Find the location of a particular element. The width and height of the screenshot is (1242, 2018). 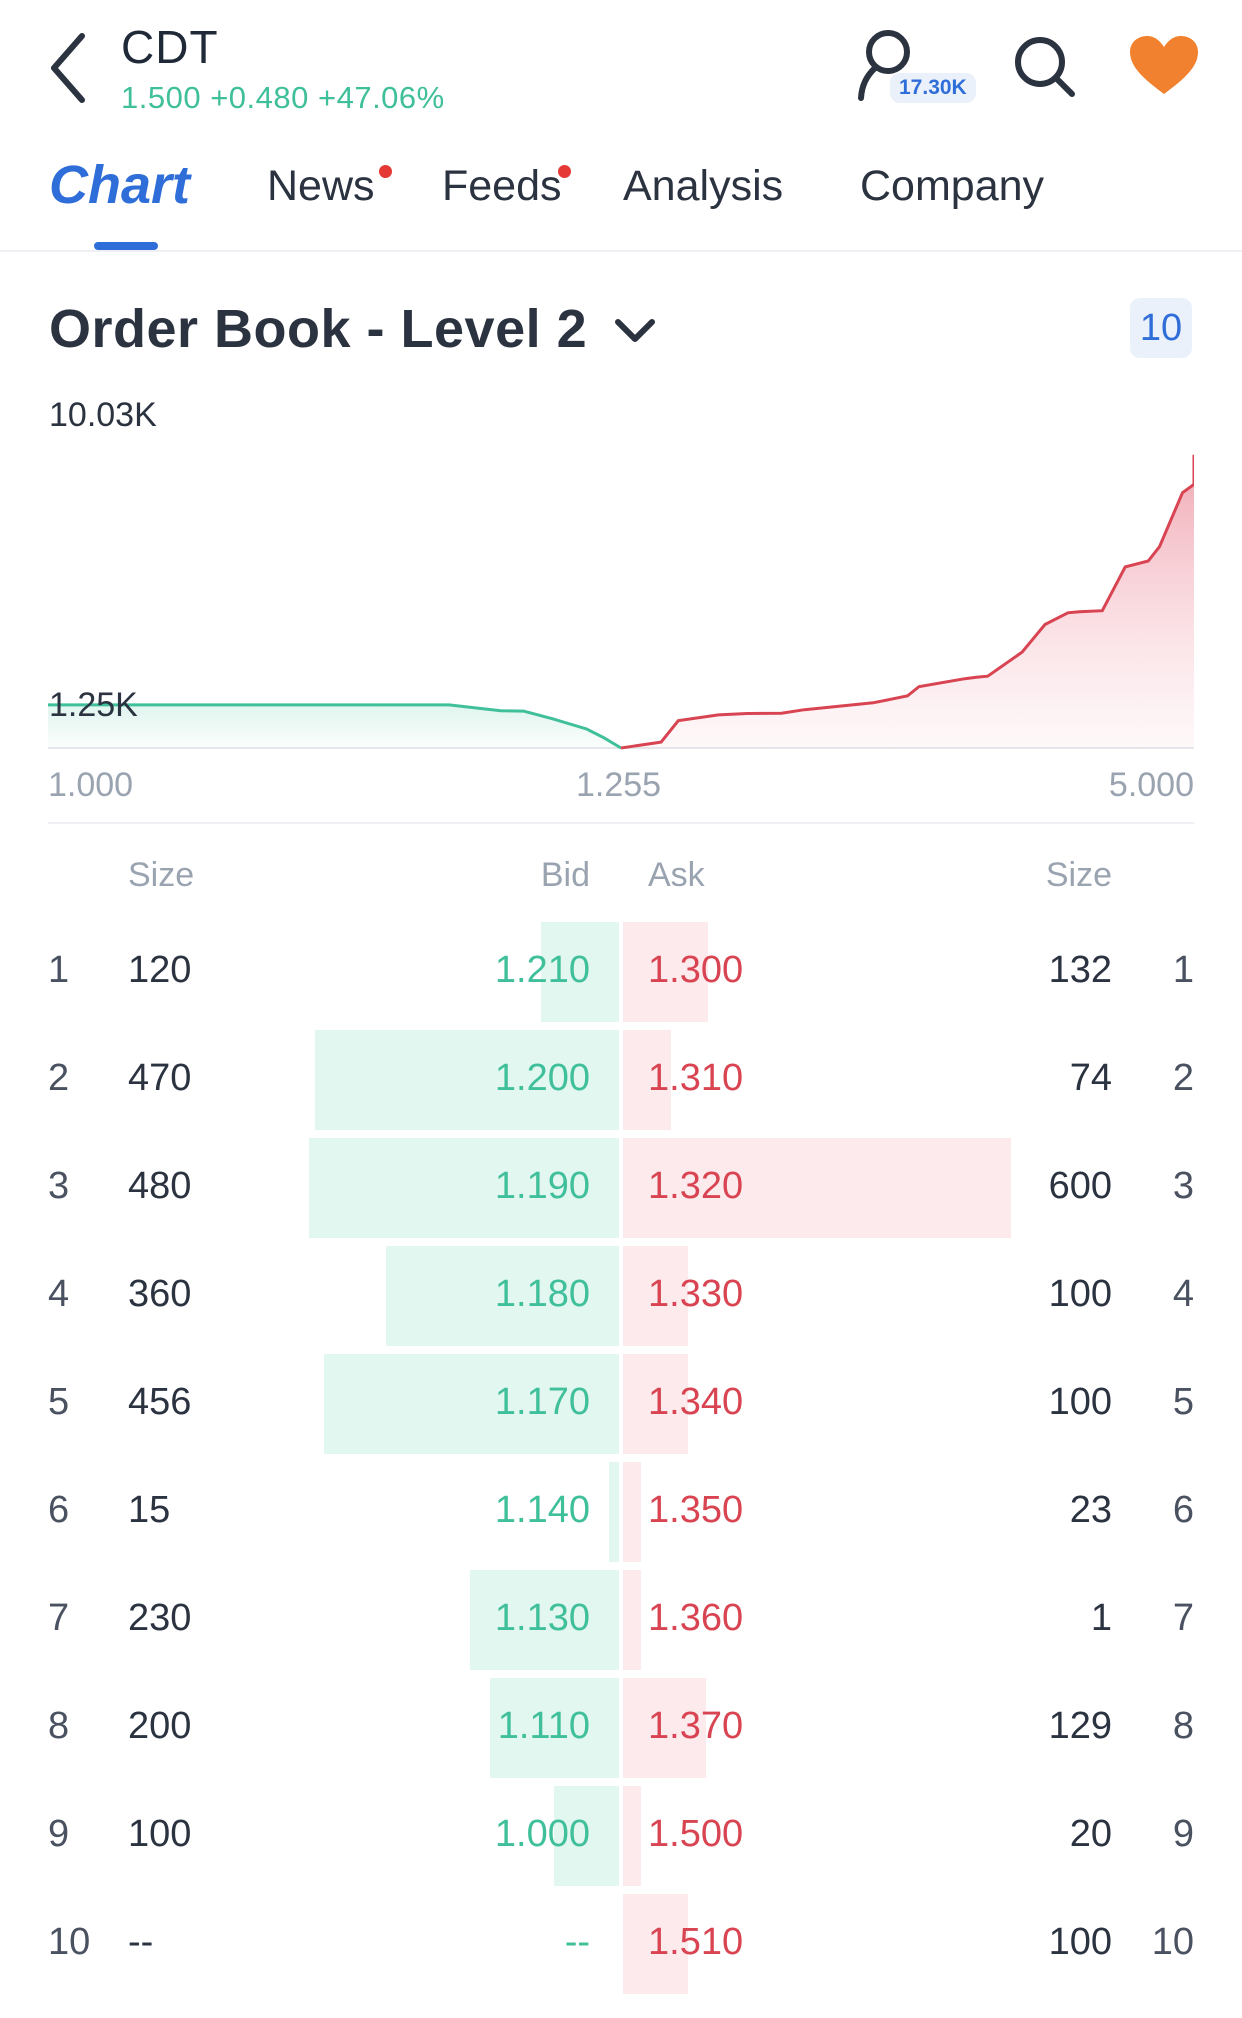

bid-price: 1.190 is located at coordinates (542, 1186).